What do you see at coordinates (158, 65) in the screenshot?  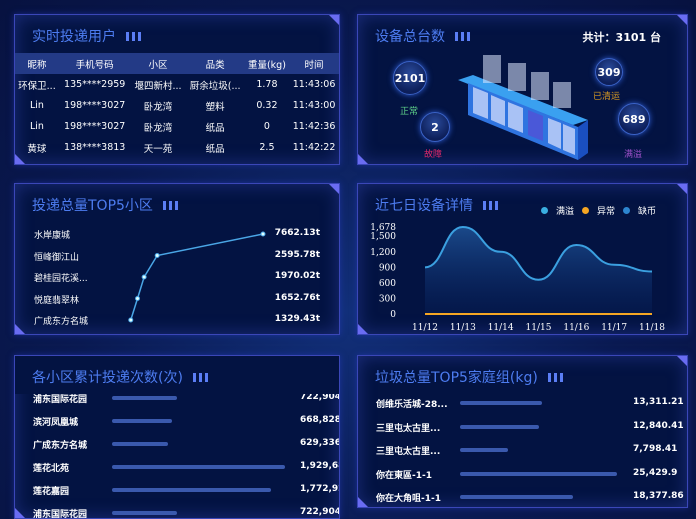 I see `col-header: 小区` at bounding box center [158, 65].